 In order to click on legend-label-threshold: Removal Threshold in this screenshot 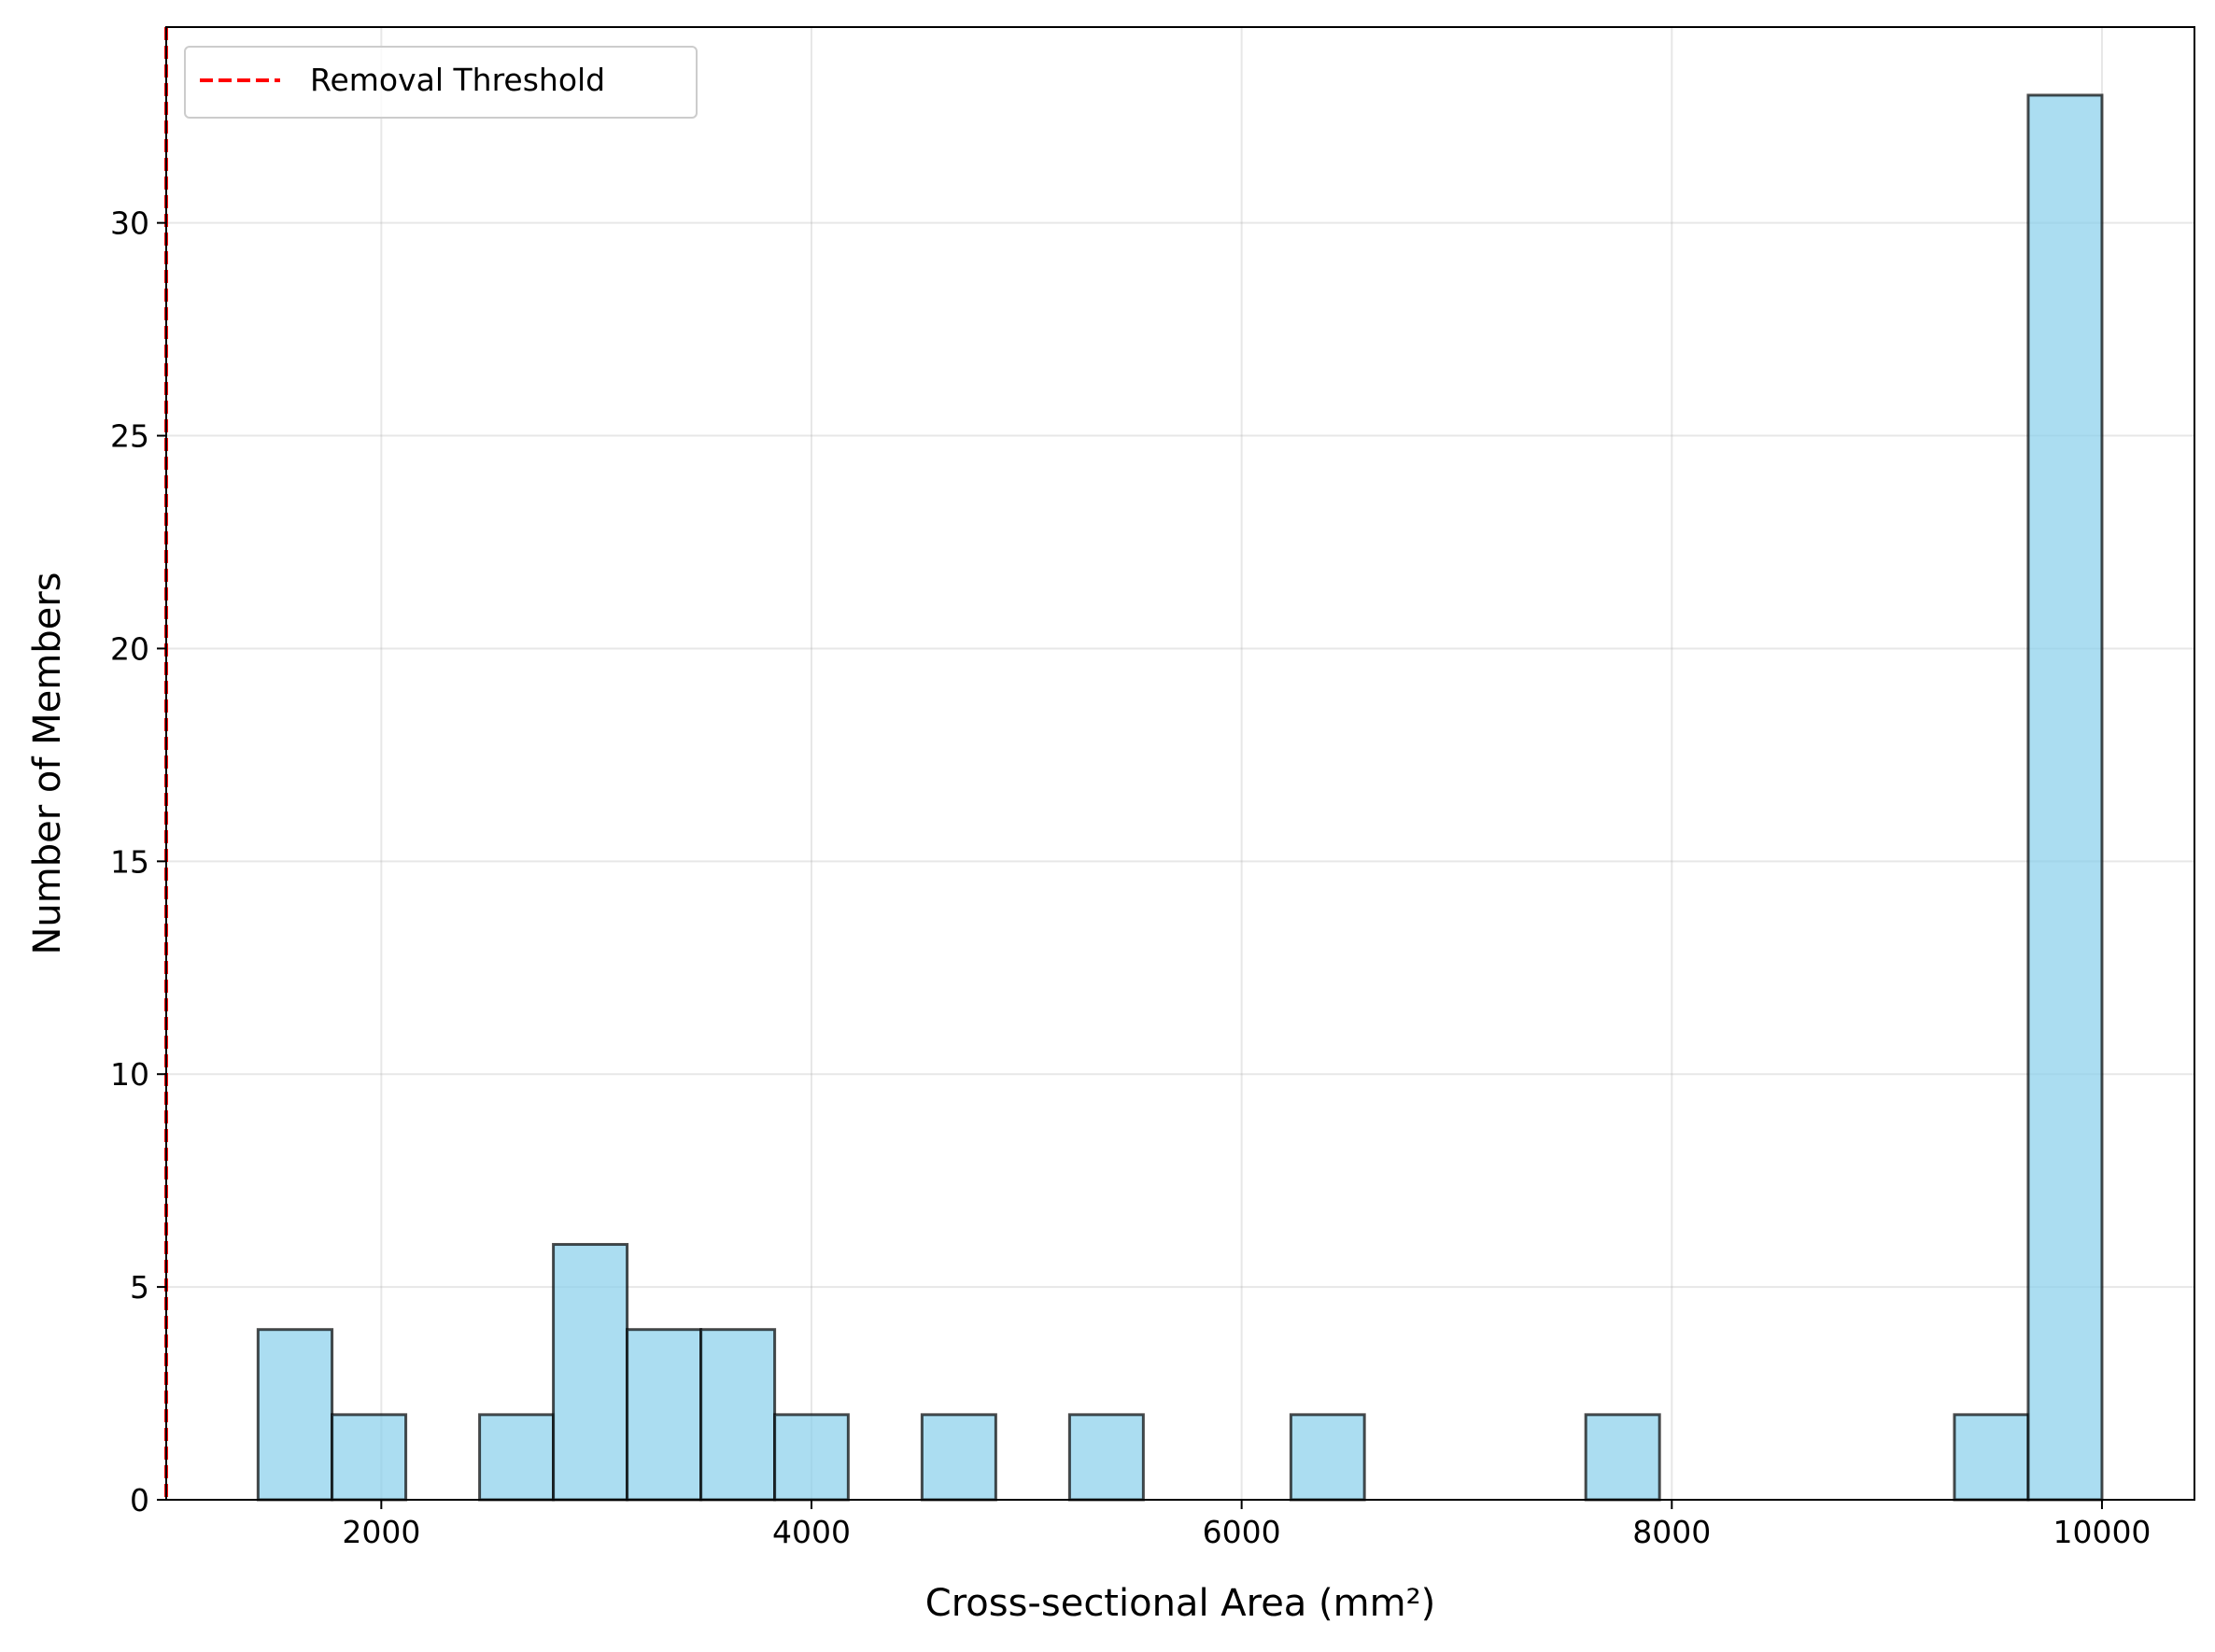, I will do `click(457, 80)`.